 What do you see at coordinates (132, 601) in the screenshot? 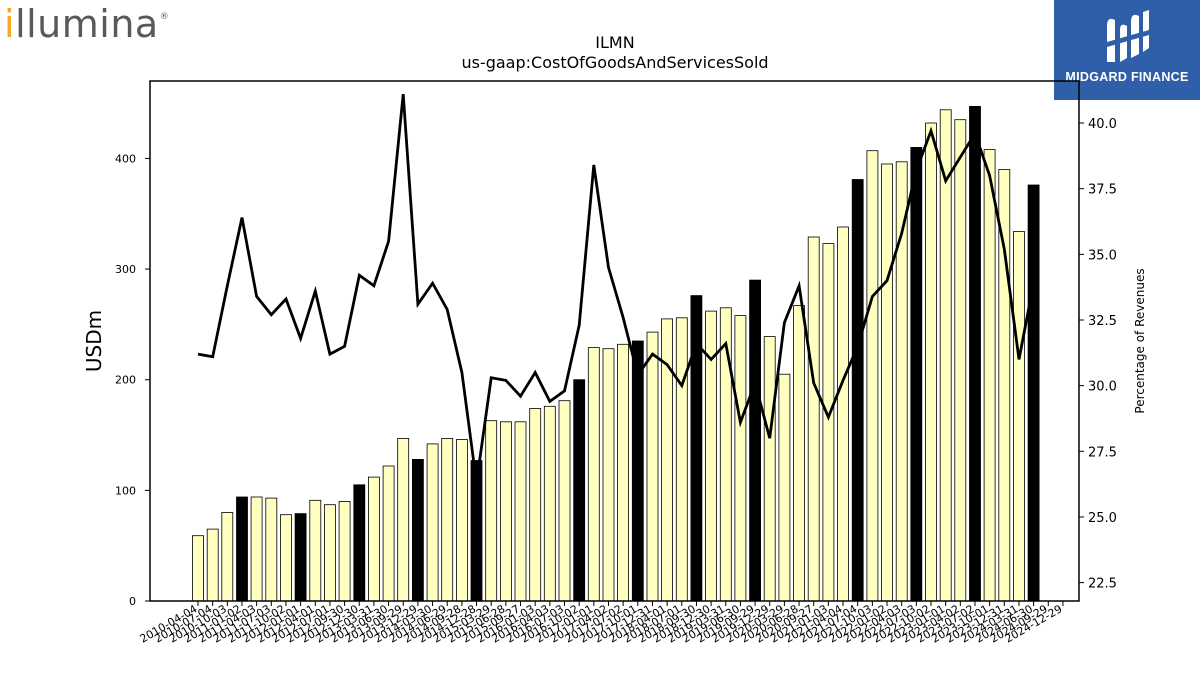
I see `y-tick-label: 0` at bounding box center [132, 601].